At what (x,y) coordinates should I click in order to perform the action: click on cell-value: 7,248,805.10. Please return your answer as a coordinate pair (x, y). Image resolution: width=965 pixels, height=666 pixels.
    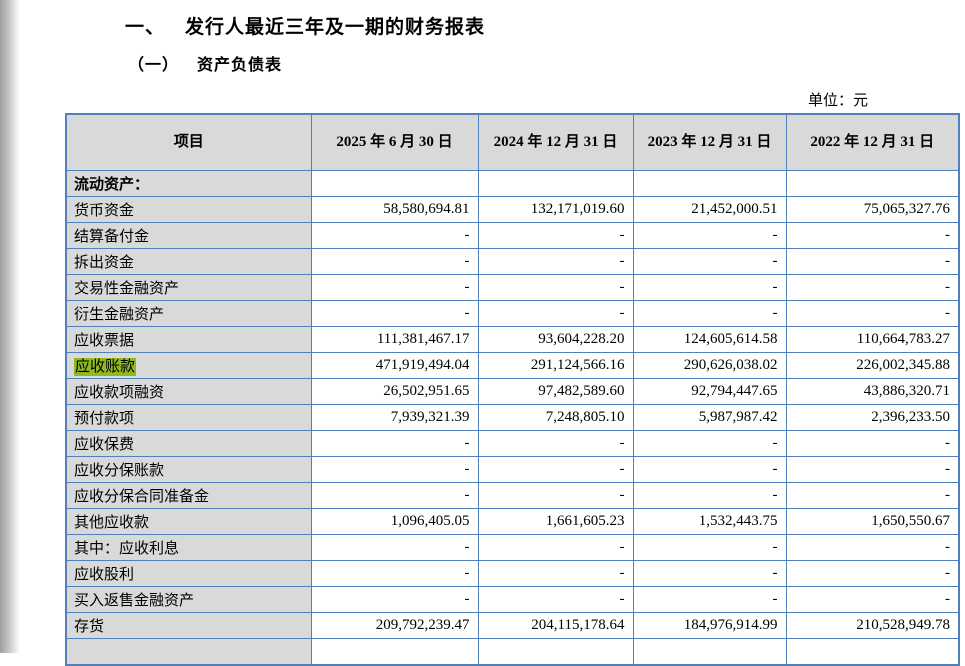
    Looking at the image, I should click on (555, 417).